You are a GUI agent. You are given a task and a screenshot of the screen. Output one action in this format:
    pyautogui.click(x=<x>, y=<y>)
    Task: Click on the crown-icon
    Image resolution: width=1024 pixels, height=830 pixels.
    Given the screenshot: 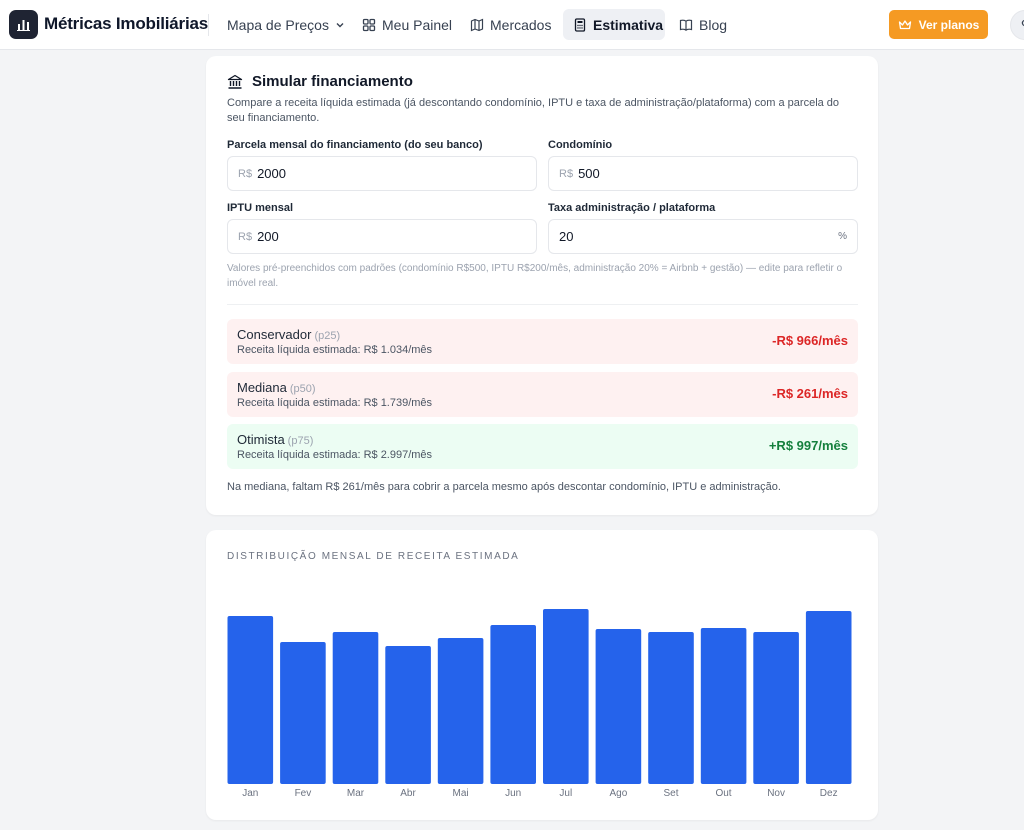 What is the action you would take?
    pyautogui.click(x=904, y=24)
    